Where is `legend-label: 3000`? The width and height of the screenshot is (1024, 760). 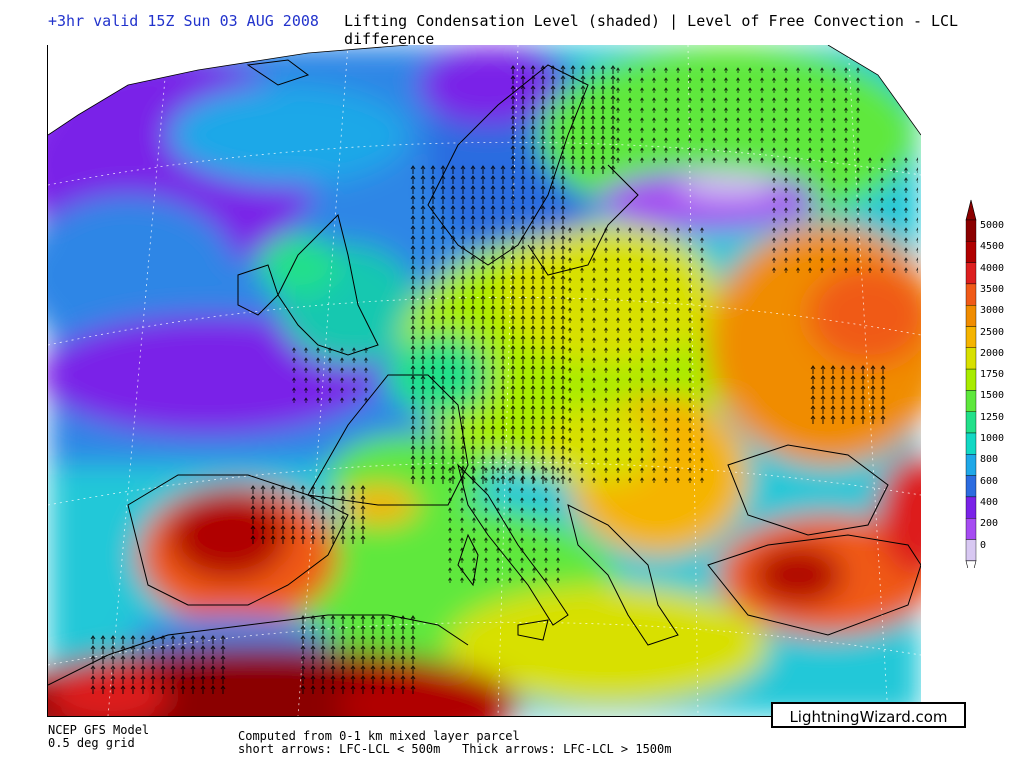
legend-label: 3000 is located at coordinates (992, 311).